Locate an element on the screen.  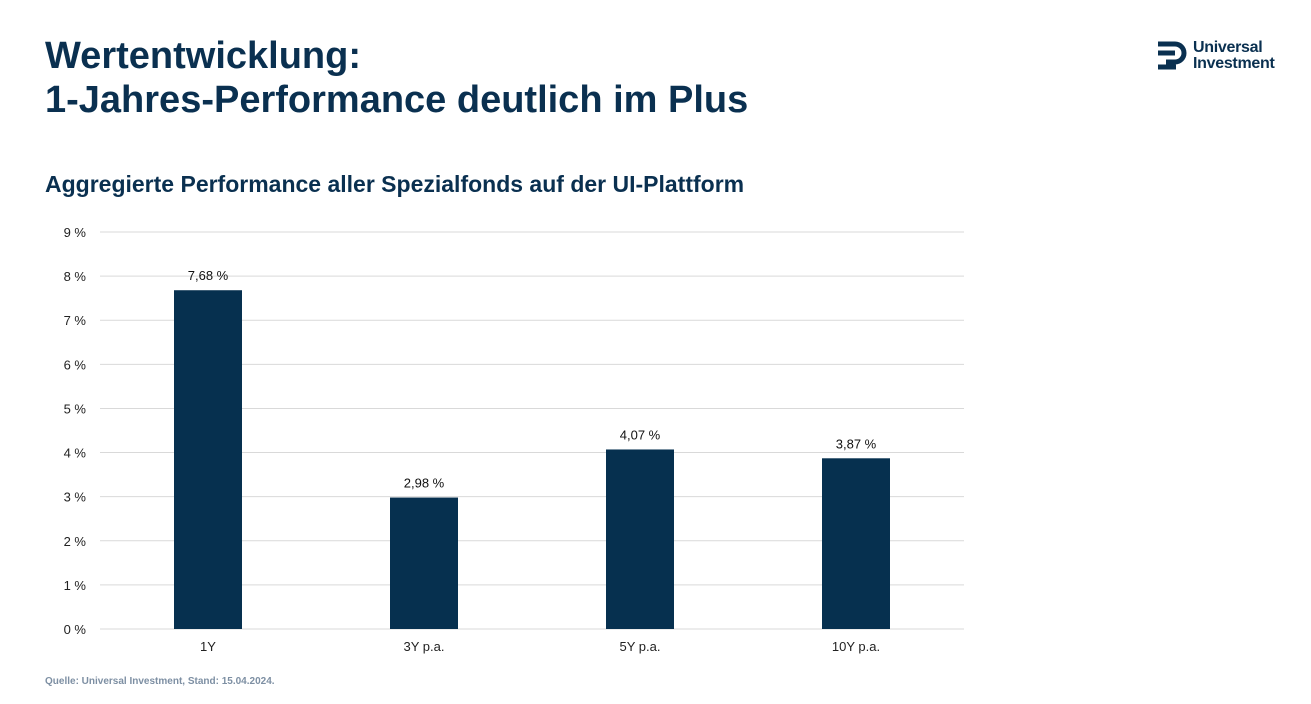
x-tick-label: 10Y p.a. is located at coordinates (856, 646).